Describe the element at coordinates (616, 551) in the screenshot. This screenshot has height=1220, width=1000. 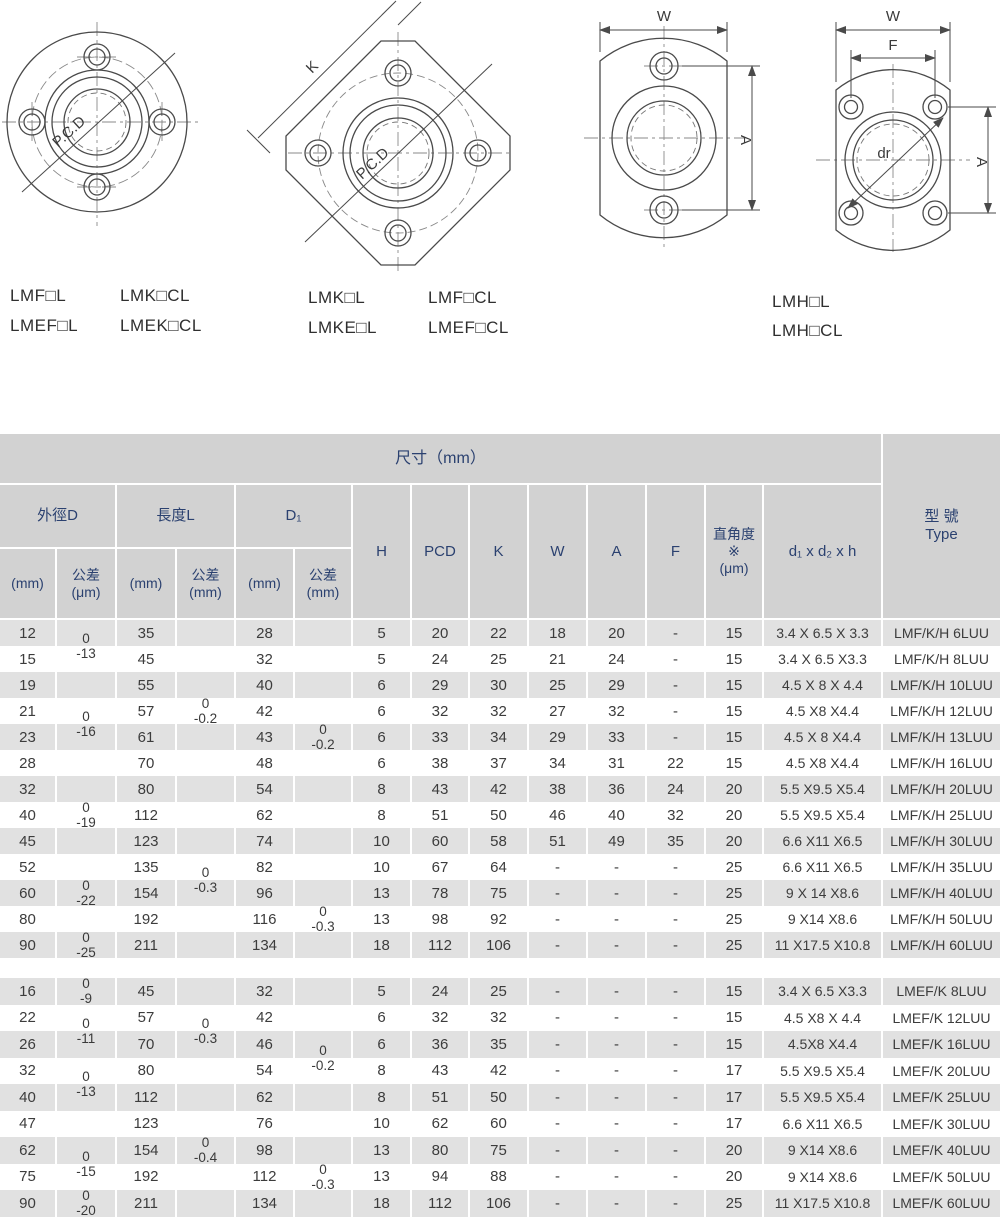
I see `column-header-a: A` at that location.